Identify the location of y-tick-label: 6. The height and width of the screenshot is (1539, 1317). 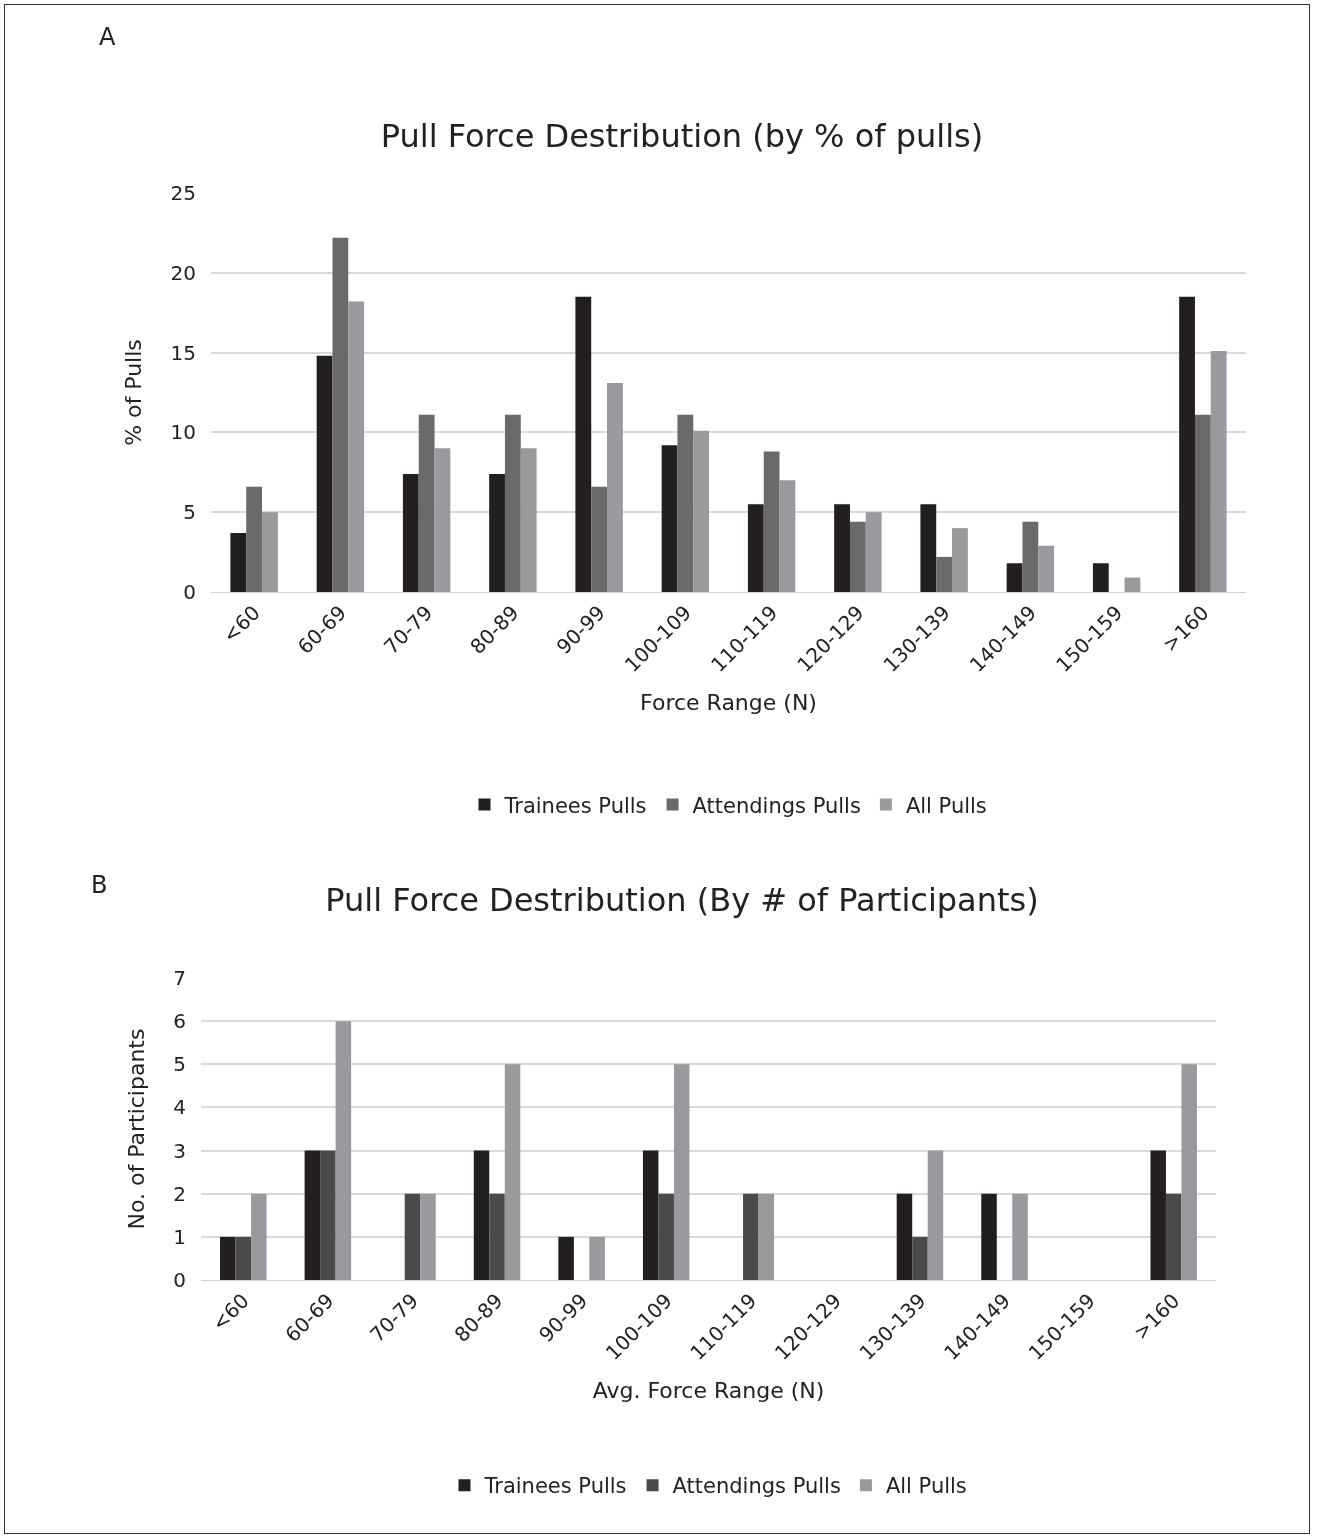
(179, 1021).